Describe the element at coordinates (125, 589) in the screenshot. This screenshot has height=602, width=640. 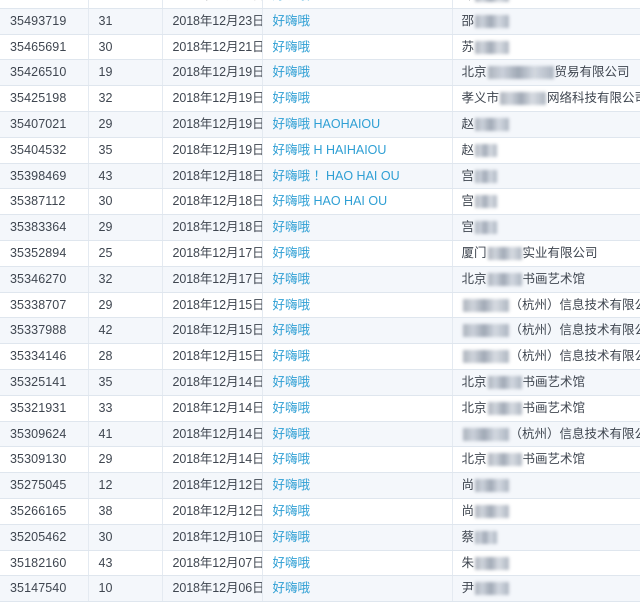
I see `cell-class: 10` at that location.